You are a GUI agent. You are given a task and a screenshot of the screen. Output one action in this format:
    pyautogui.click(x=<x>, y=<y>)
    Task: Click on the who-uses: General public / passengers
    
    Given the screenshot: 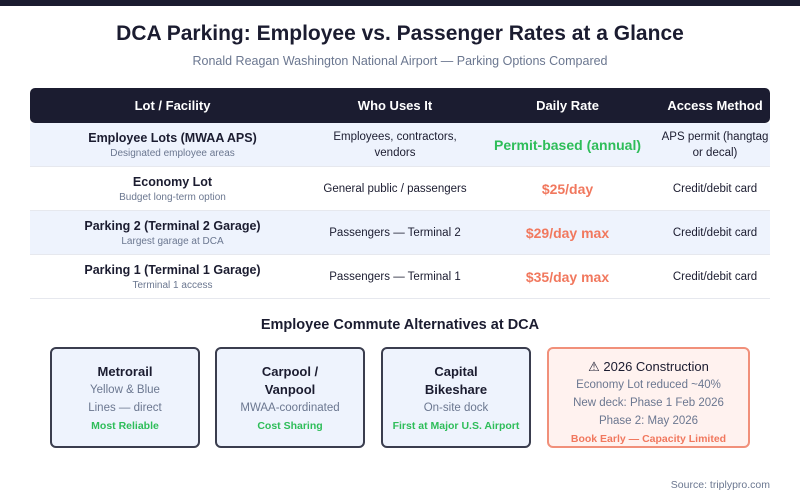 What is the action you would take?
    pyautogui.click(x=395, y=188)
    